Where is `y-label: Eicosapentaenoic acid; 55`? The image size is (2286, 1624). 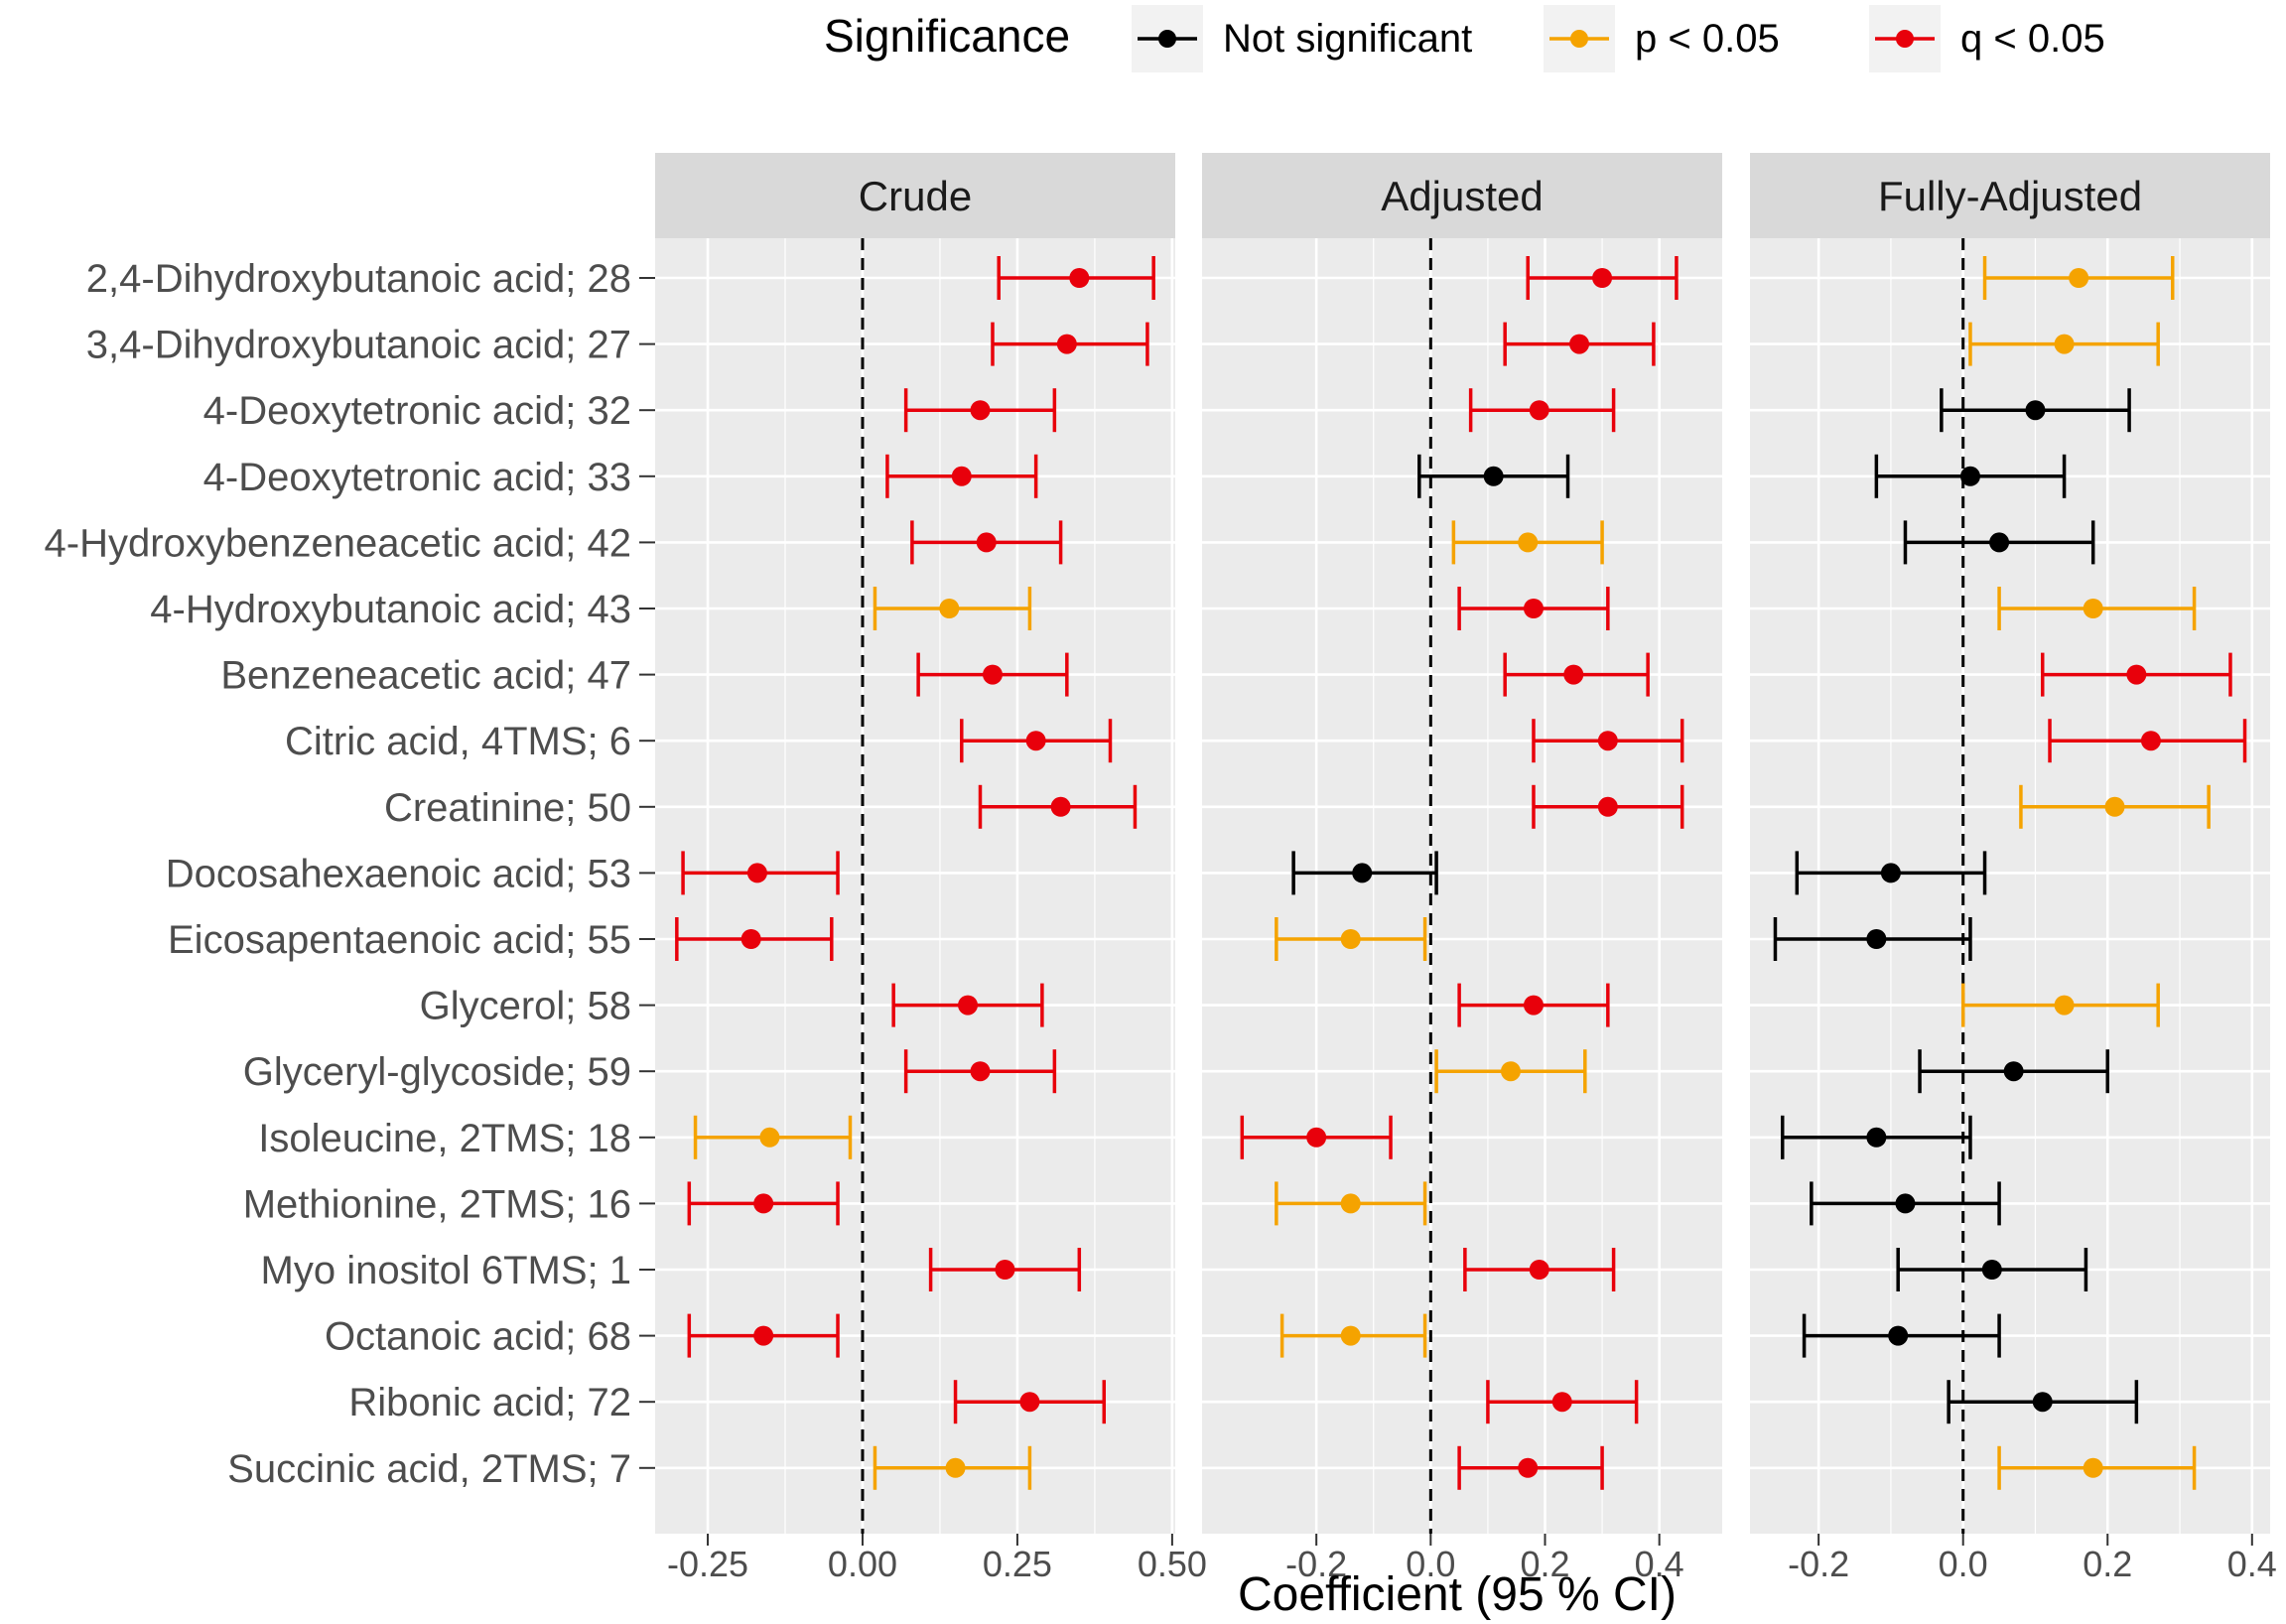 y-label: Eicosapentaenoic acid; 55 is located at coordinates (399, 940).